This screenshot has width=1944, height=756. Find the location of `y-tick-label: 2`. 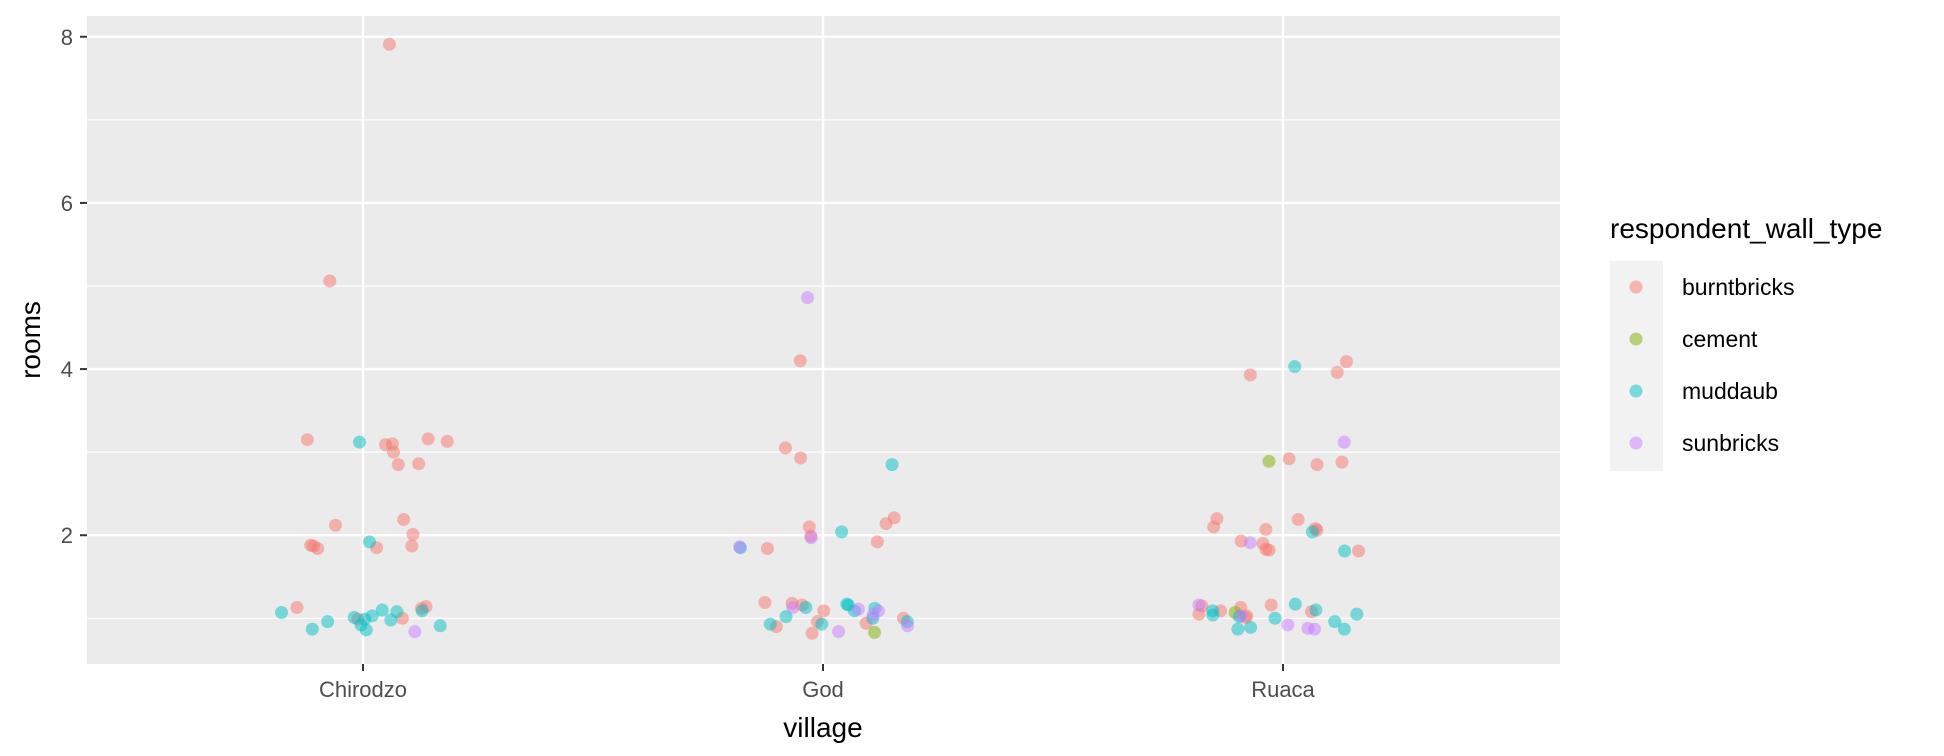

y-tick-label: 2 is located at coordinates (67, 535).